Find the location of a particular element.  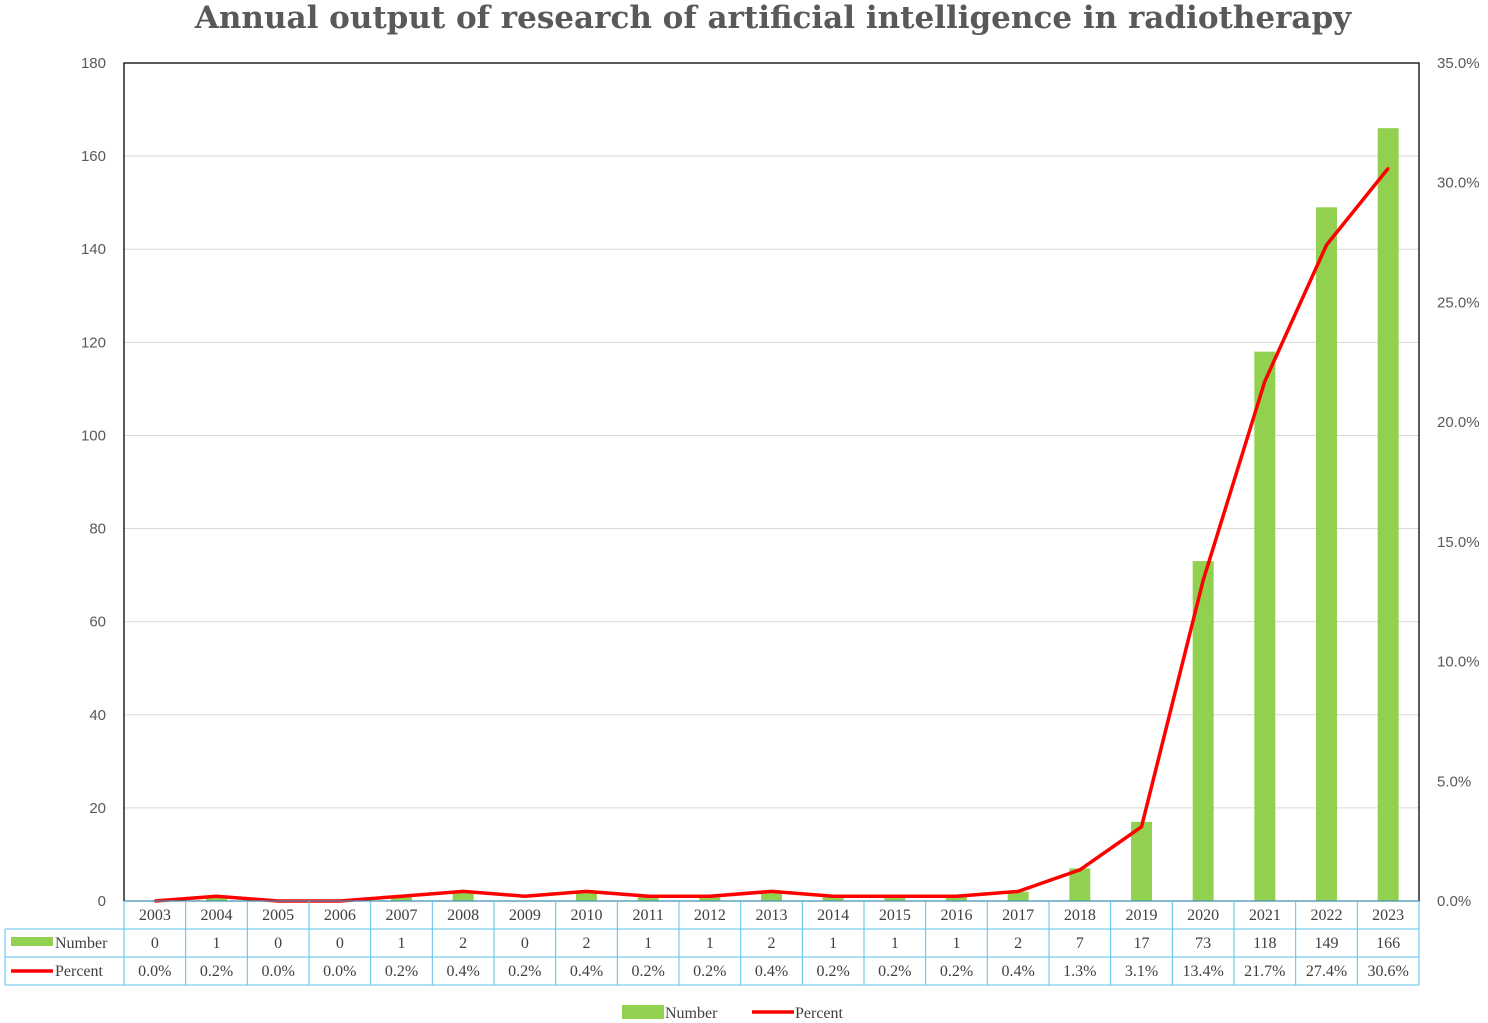

x-category-label: 2008 is located at coordinates (463, 915).